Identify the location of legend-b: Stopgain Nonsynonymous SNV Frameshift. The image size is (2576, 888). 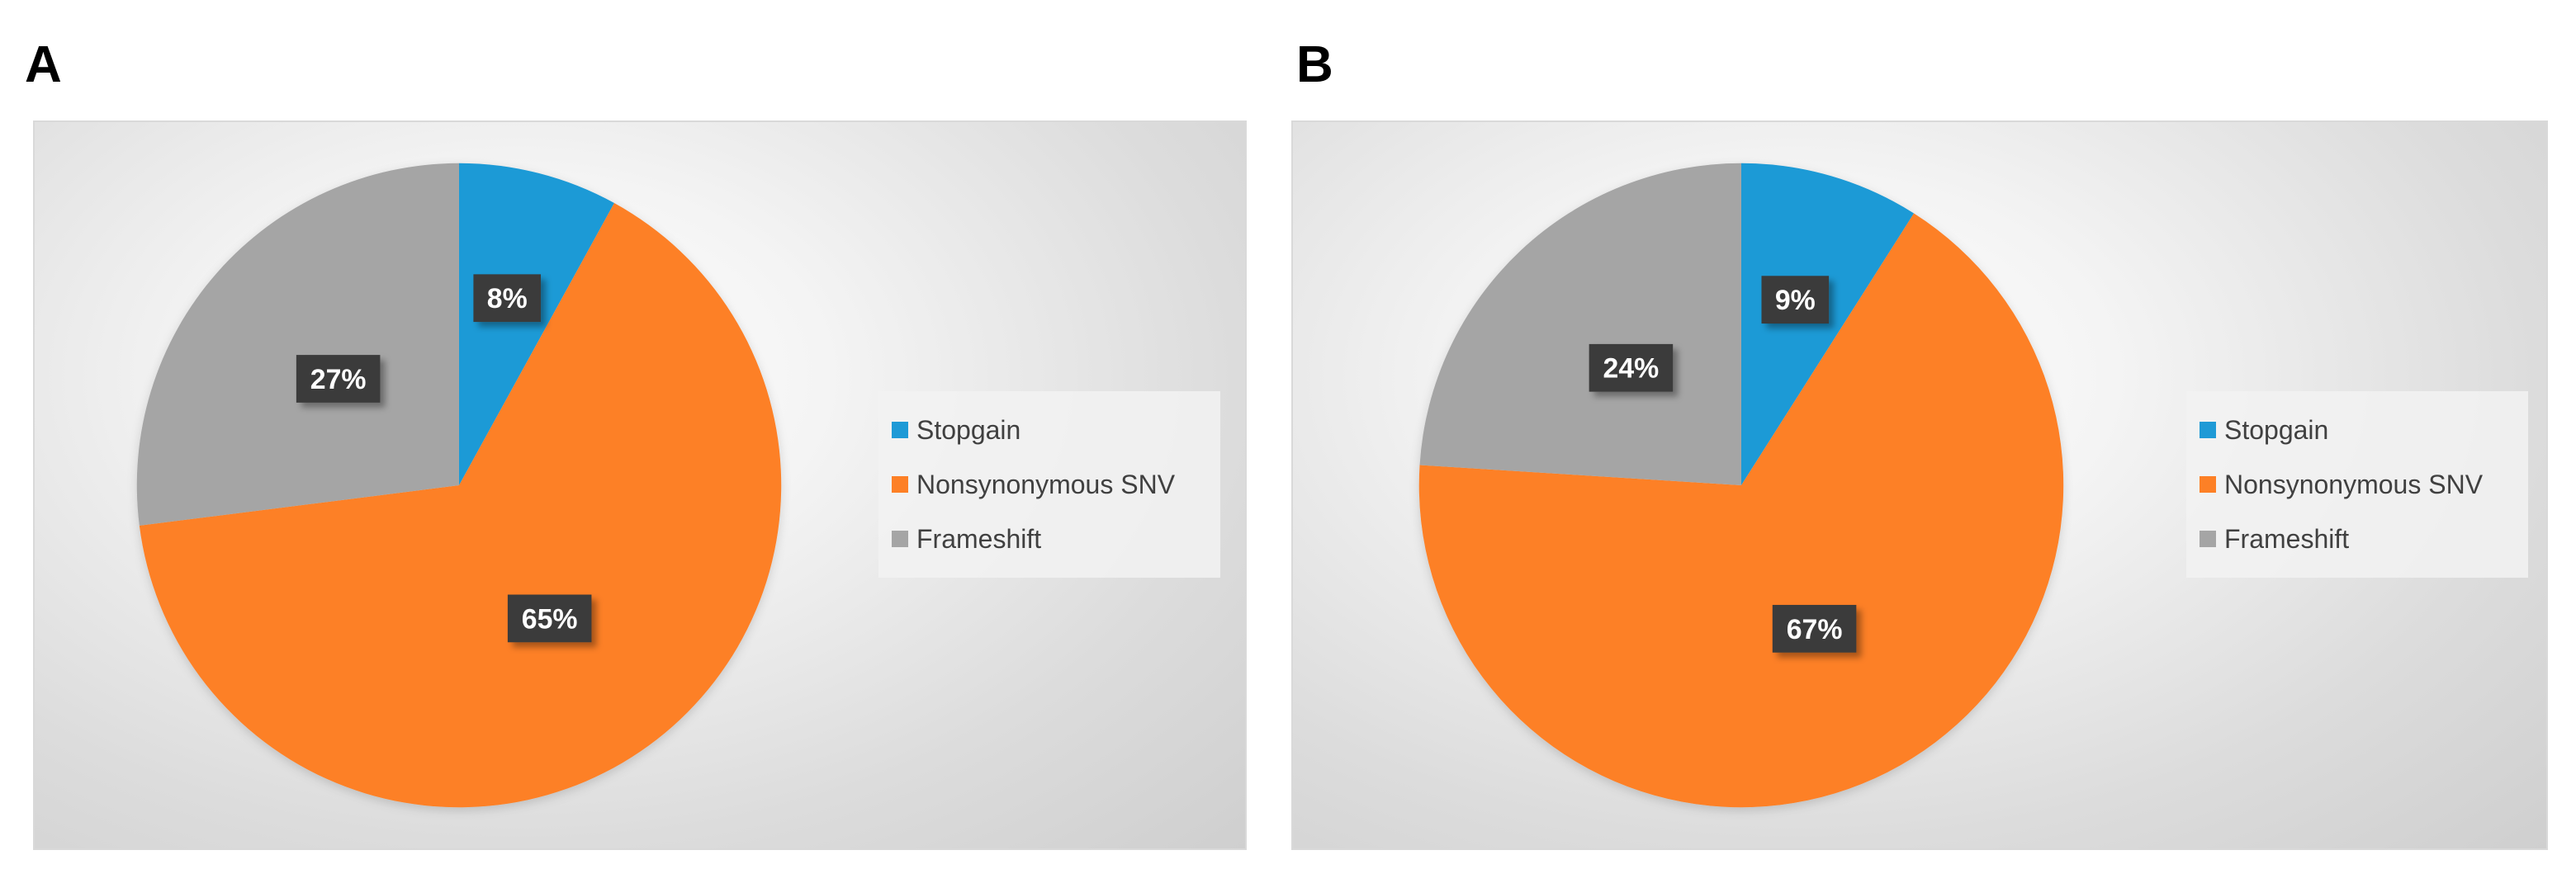
(2357, 485).